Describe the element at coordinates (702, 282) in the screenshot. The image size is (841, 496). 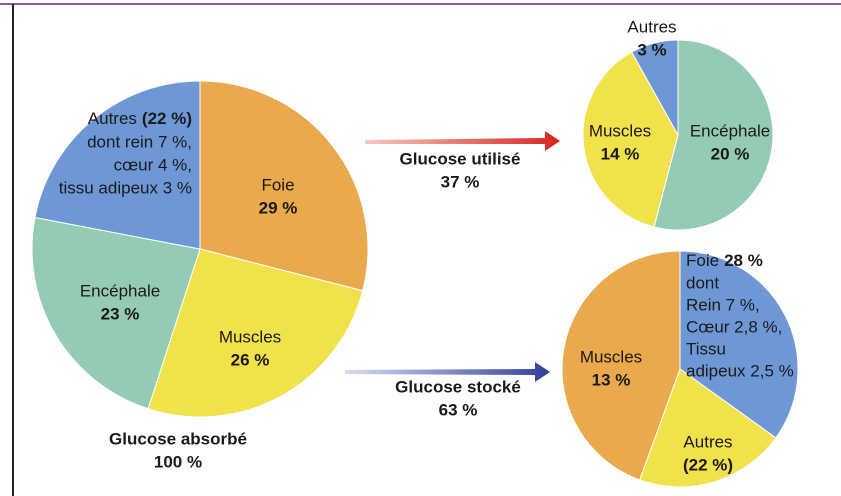
I see `annotation: dont` at that location.